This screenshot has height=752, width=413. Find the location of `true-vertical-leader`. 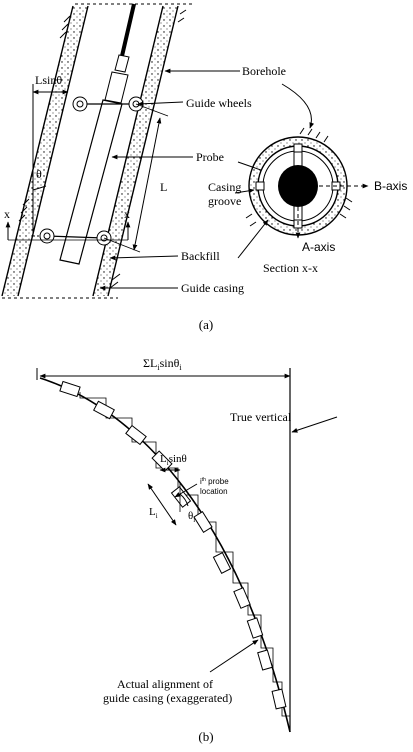

true-vertical-leader is located at coordinates (314, 424).